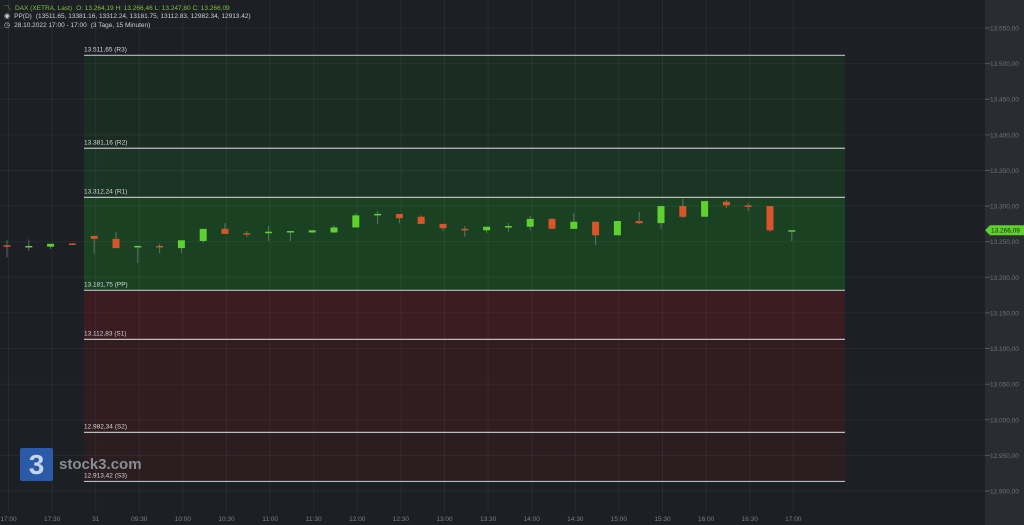 This screenshot has width=1024, height=525. Describe the element at coordinates (50, 25) in the screenshot. I see `time-range: 28.10.2022 17:00 - 17:00` at that location.